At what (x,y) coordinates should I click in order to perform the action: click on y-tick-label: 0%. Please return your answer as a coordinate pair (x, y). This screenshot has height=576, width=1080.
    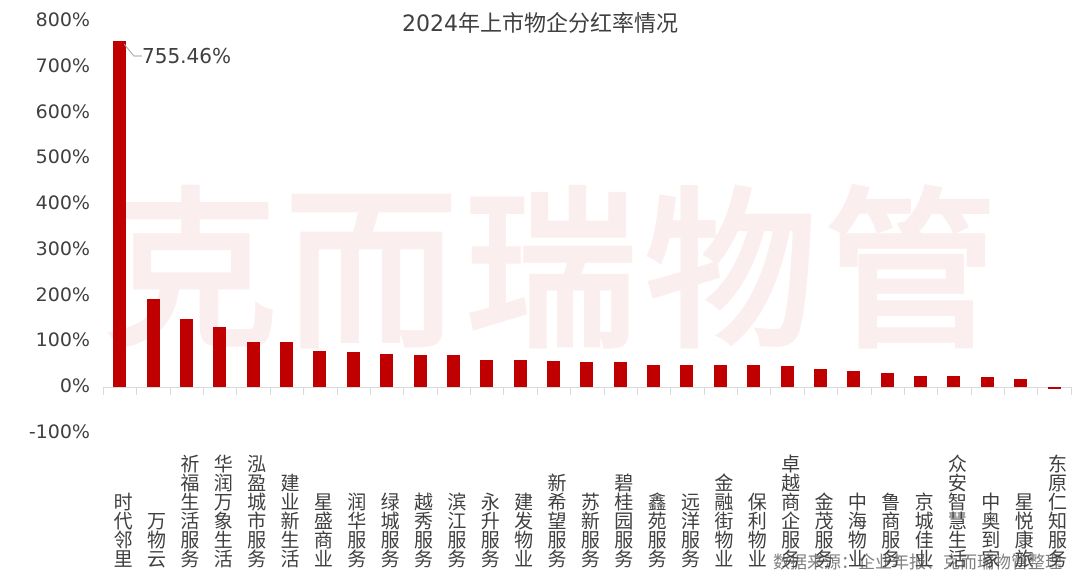
    Looking at the image, I should click on (74, 386).